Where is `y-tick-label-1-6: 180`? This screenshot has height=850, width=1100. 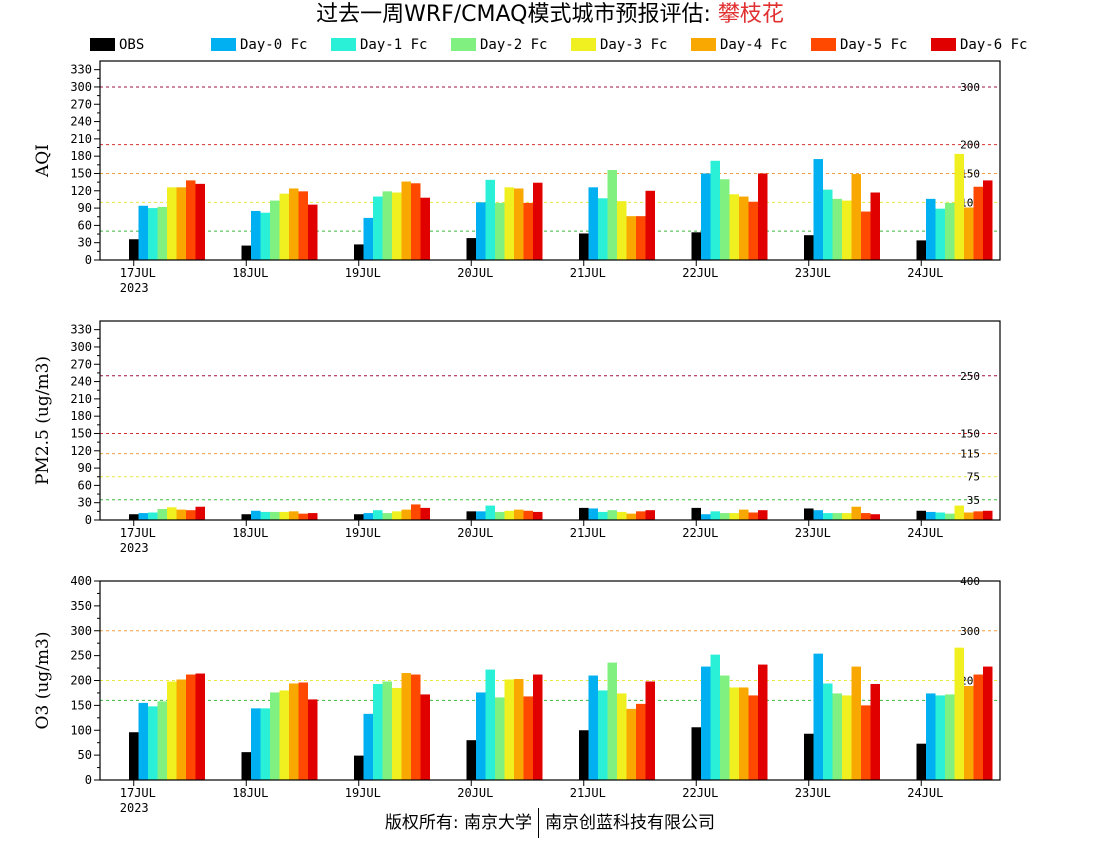 y-tick-label-1-6: 180 is located at coordinates (81, 416).